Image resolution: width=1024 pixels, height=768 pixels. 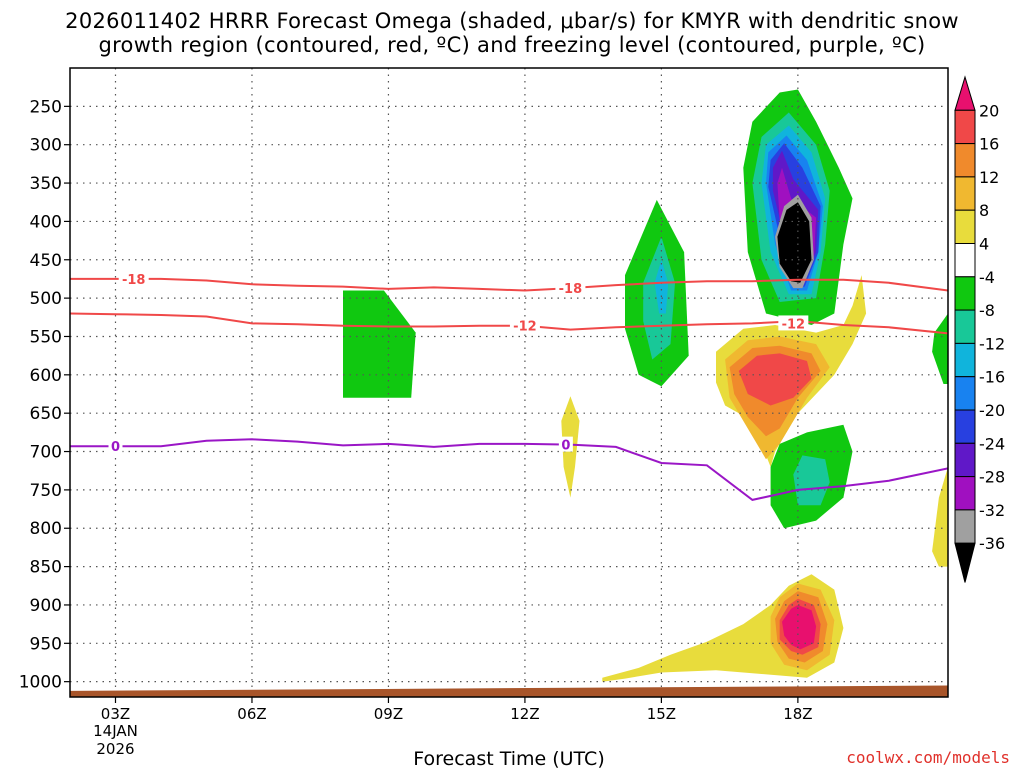 I want to click on contour-label-extra-0-bg, so click(x=570, y=288).